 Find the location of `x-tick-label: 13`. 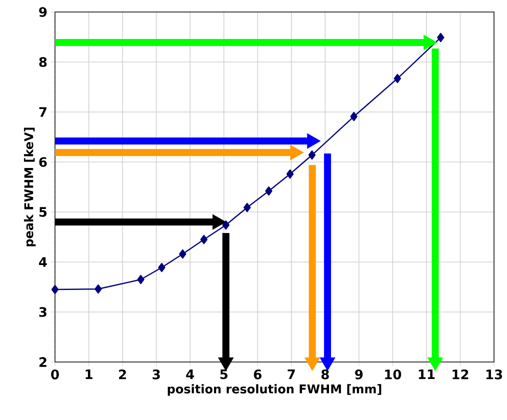

x-tick-label: 13 is located at coordinates (494, 375).